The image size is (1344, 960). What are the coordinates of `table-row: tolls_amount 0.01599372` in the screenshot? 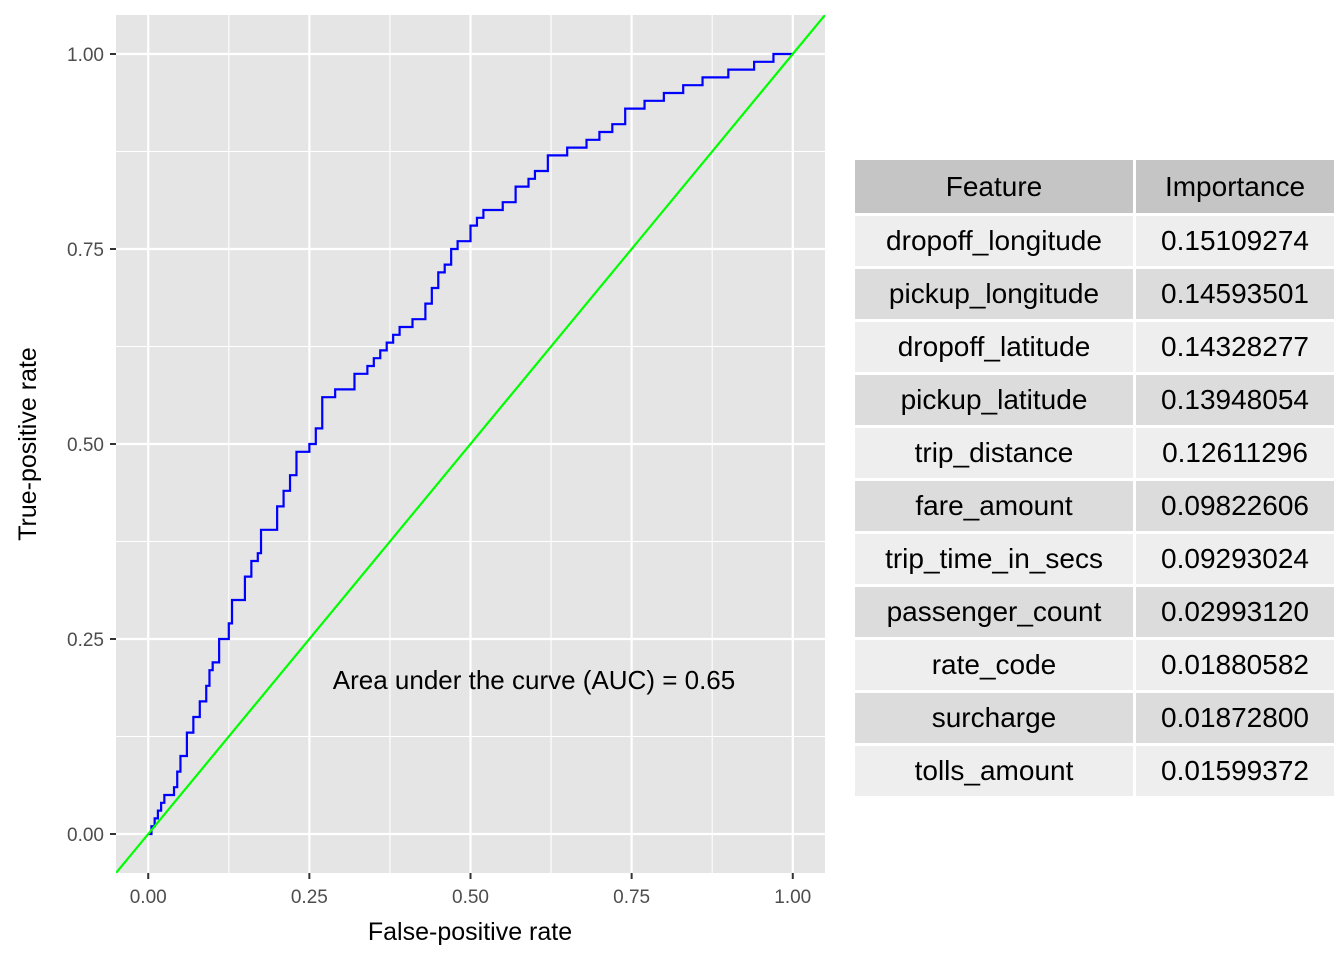 It's located at (1094, 771).